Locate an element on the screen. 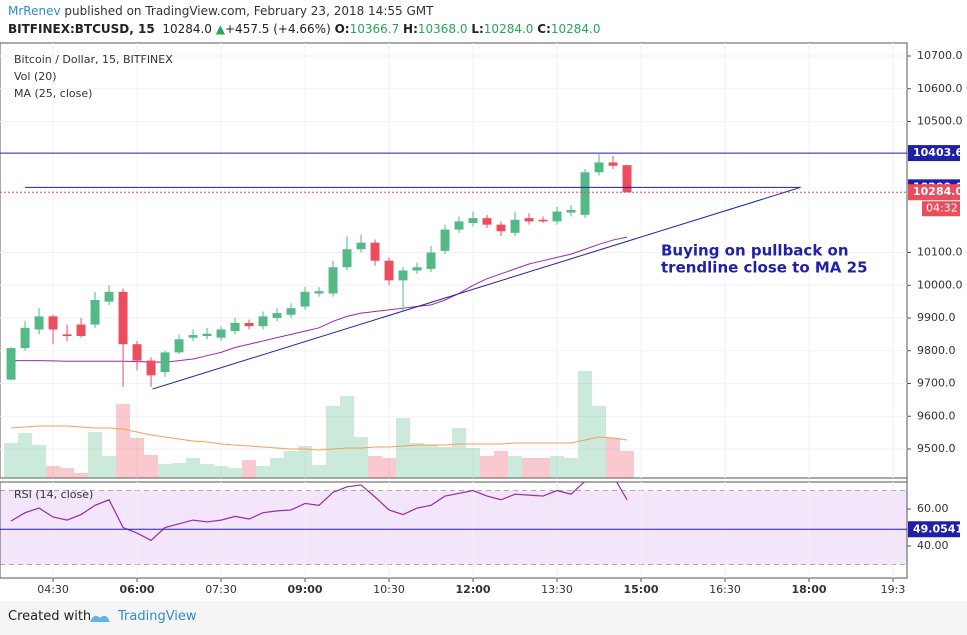 The image size is (967, 635). y-tick-label: 60.00 is located at coordinates (933, 508).